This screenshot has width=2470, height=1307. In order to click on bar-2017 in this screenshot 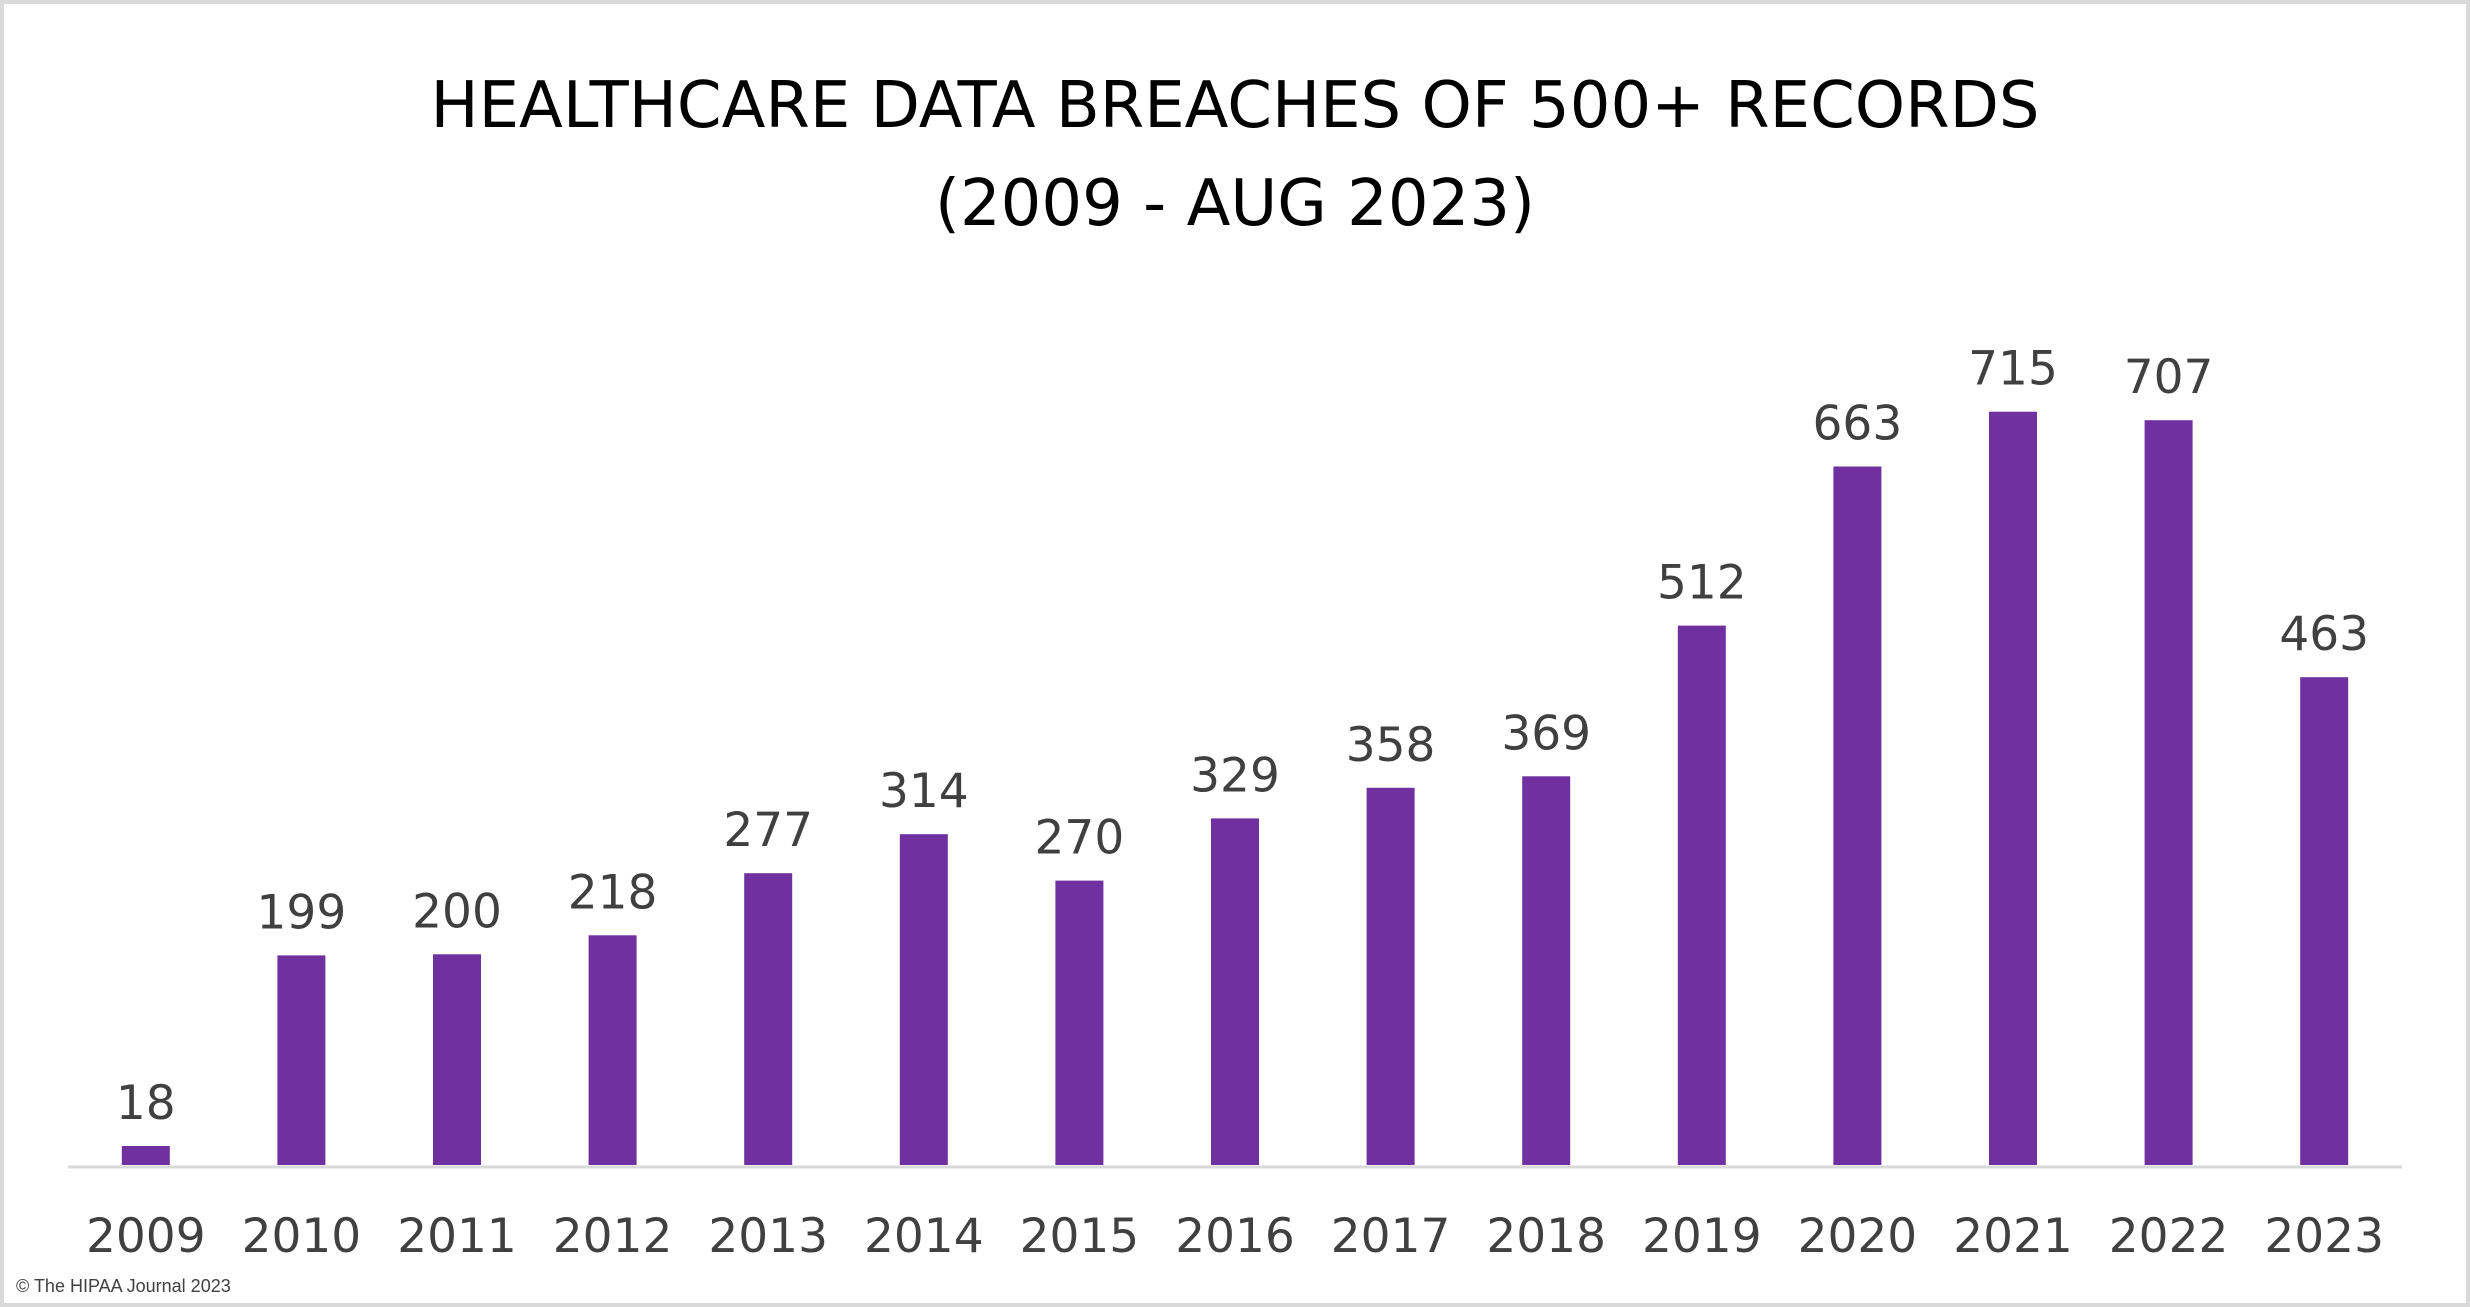, I will do `click(1390, 976)`.